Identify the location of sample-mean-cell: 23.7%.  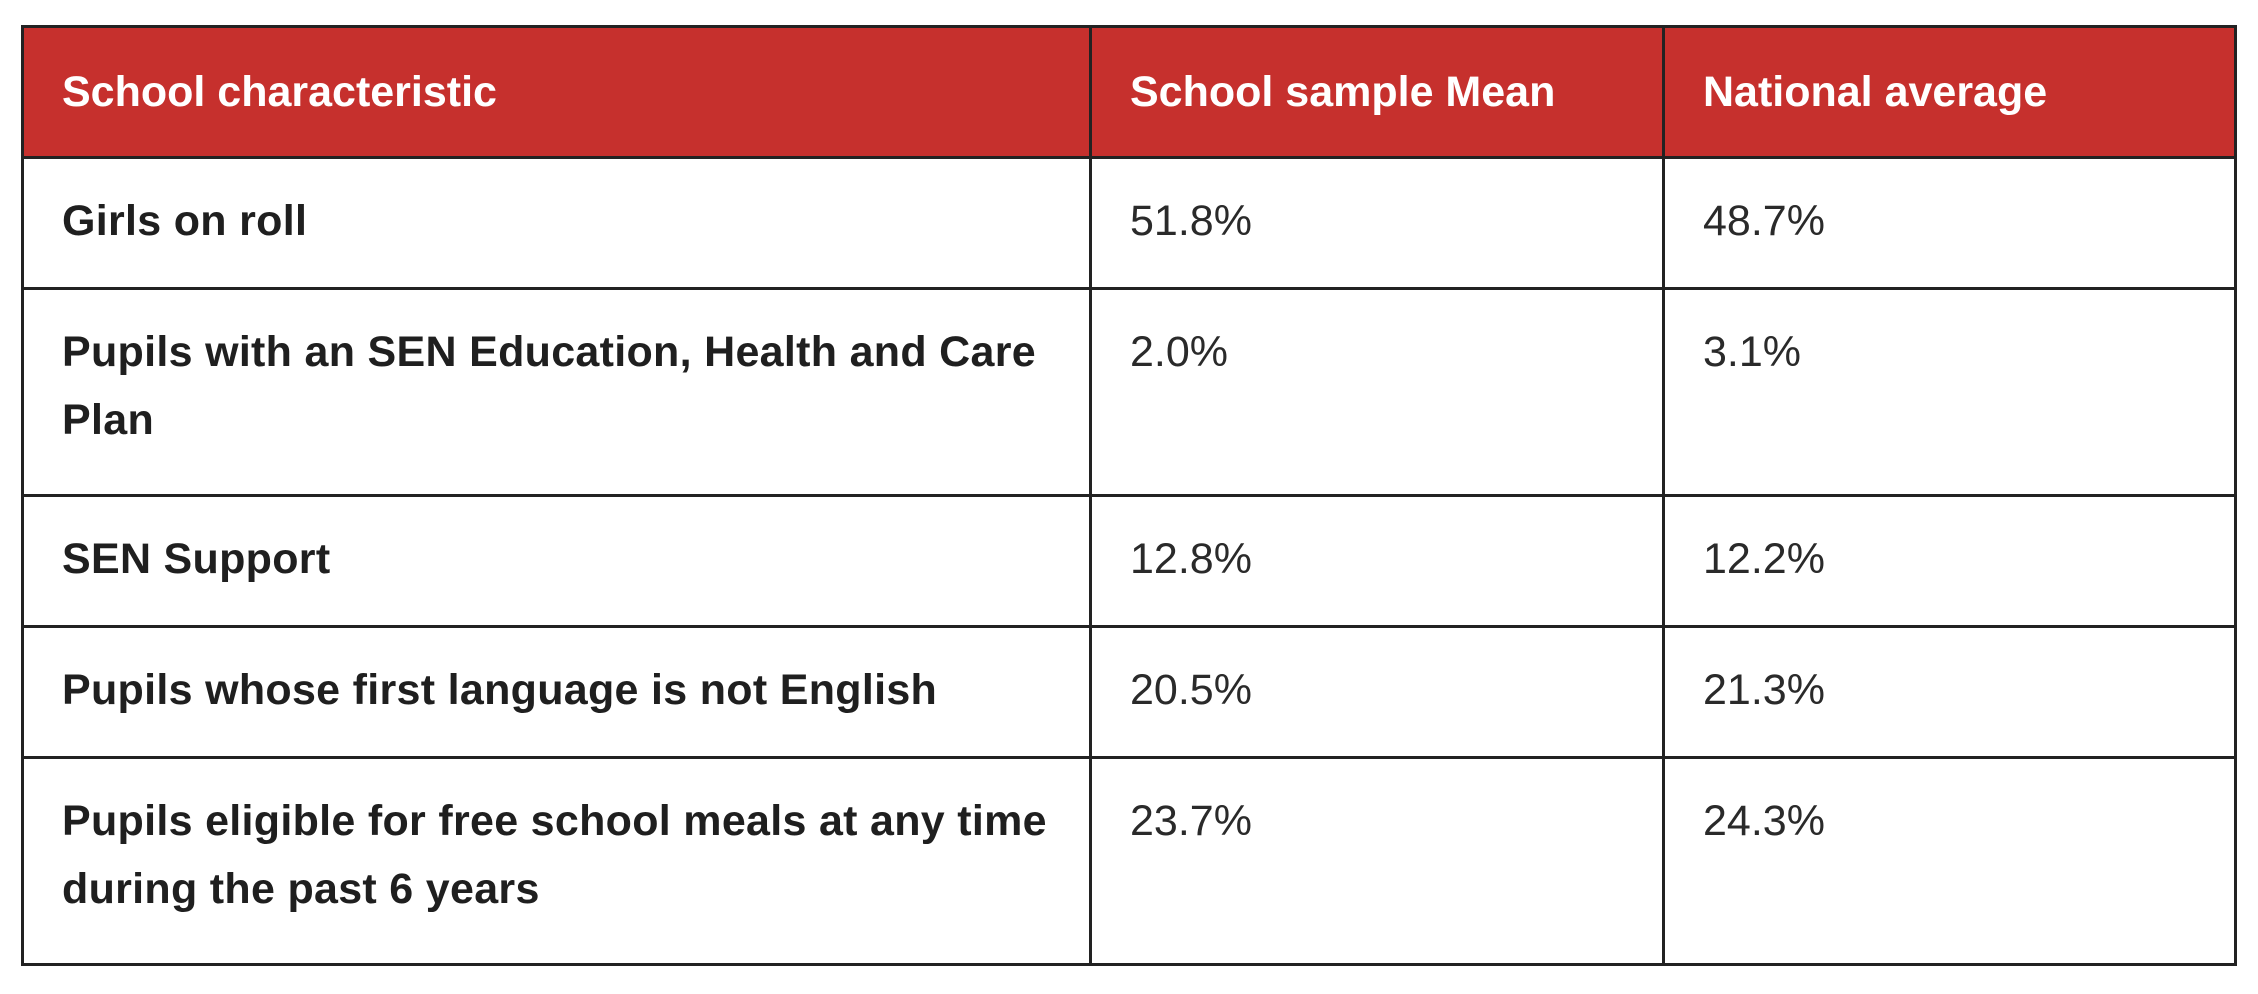
(1377, 861).